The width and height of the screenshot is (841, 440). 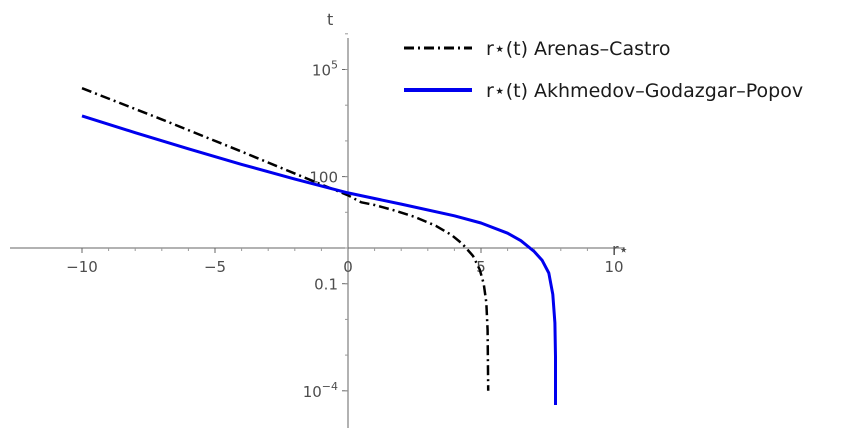 I want to click on y-axis-title: t, so click(x=330, y=19).